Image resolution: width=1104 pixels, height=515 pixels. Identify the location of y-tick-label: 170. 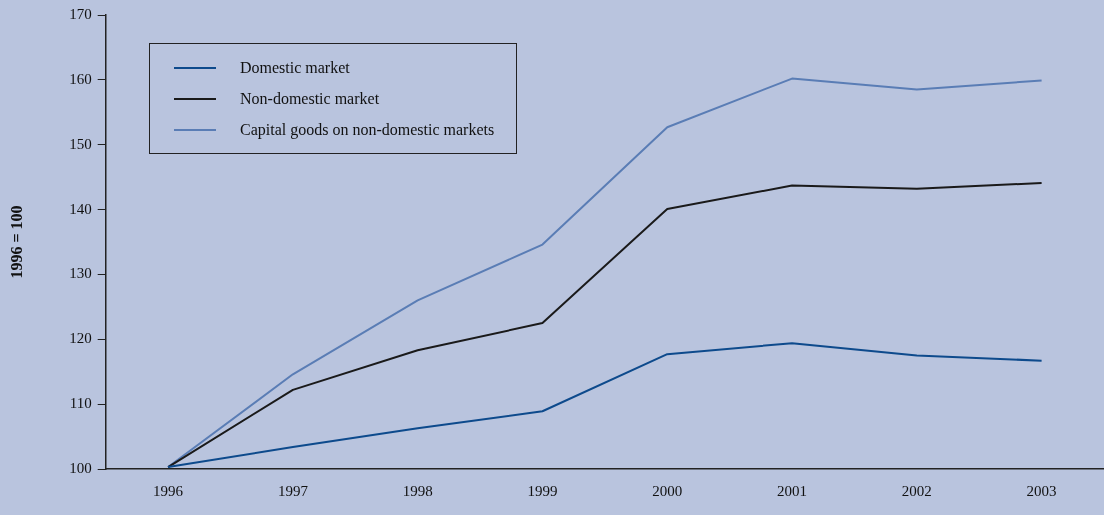
(80, 13).